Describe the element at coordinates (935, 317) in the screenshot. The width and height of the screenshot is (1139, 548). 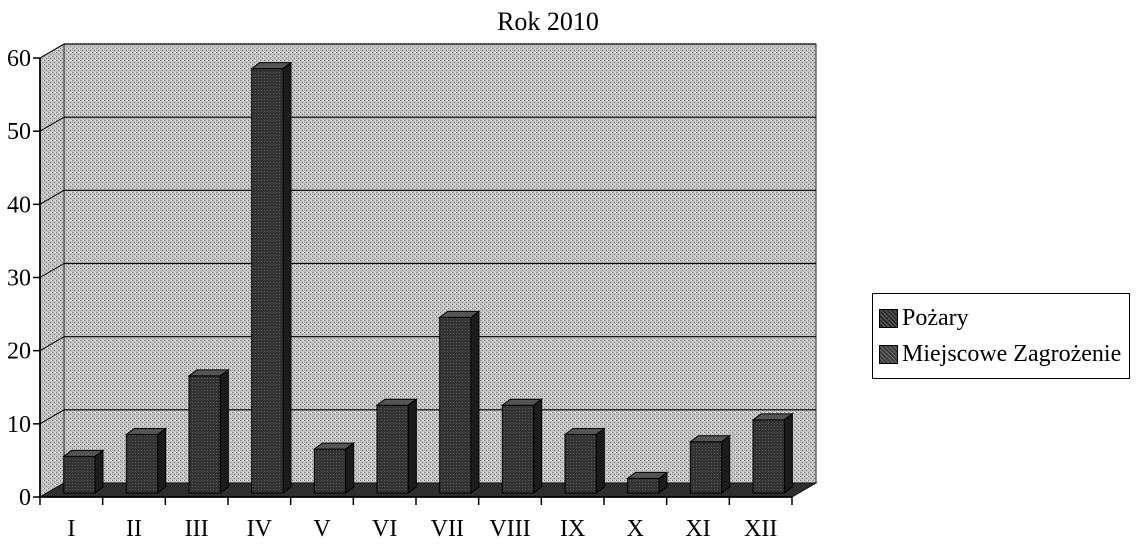
I see `legend-label-series-1: Pożary` at that location.